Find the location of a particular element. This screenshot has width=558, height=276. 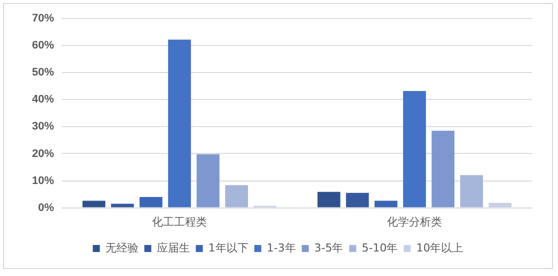

legend-label: 5-10年 is located at coordinates (380, 247).